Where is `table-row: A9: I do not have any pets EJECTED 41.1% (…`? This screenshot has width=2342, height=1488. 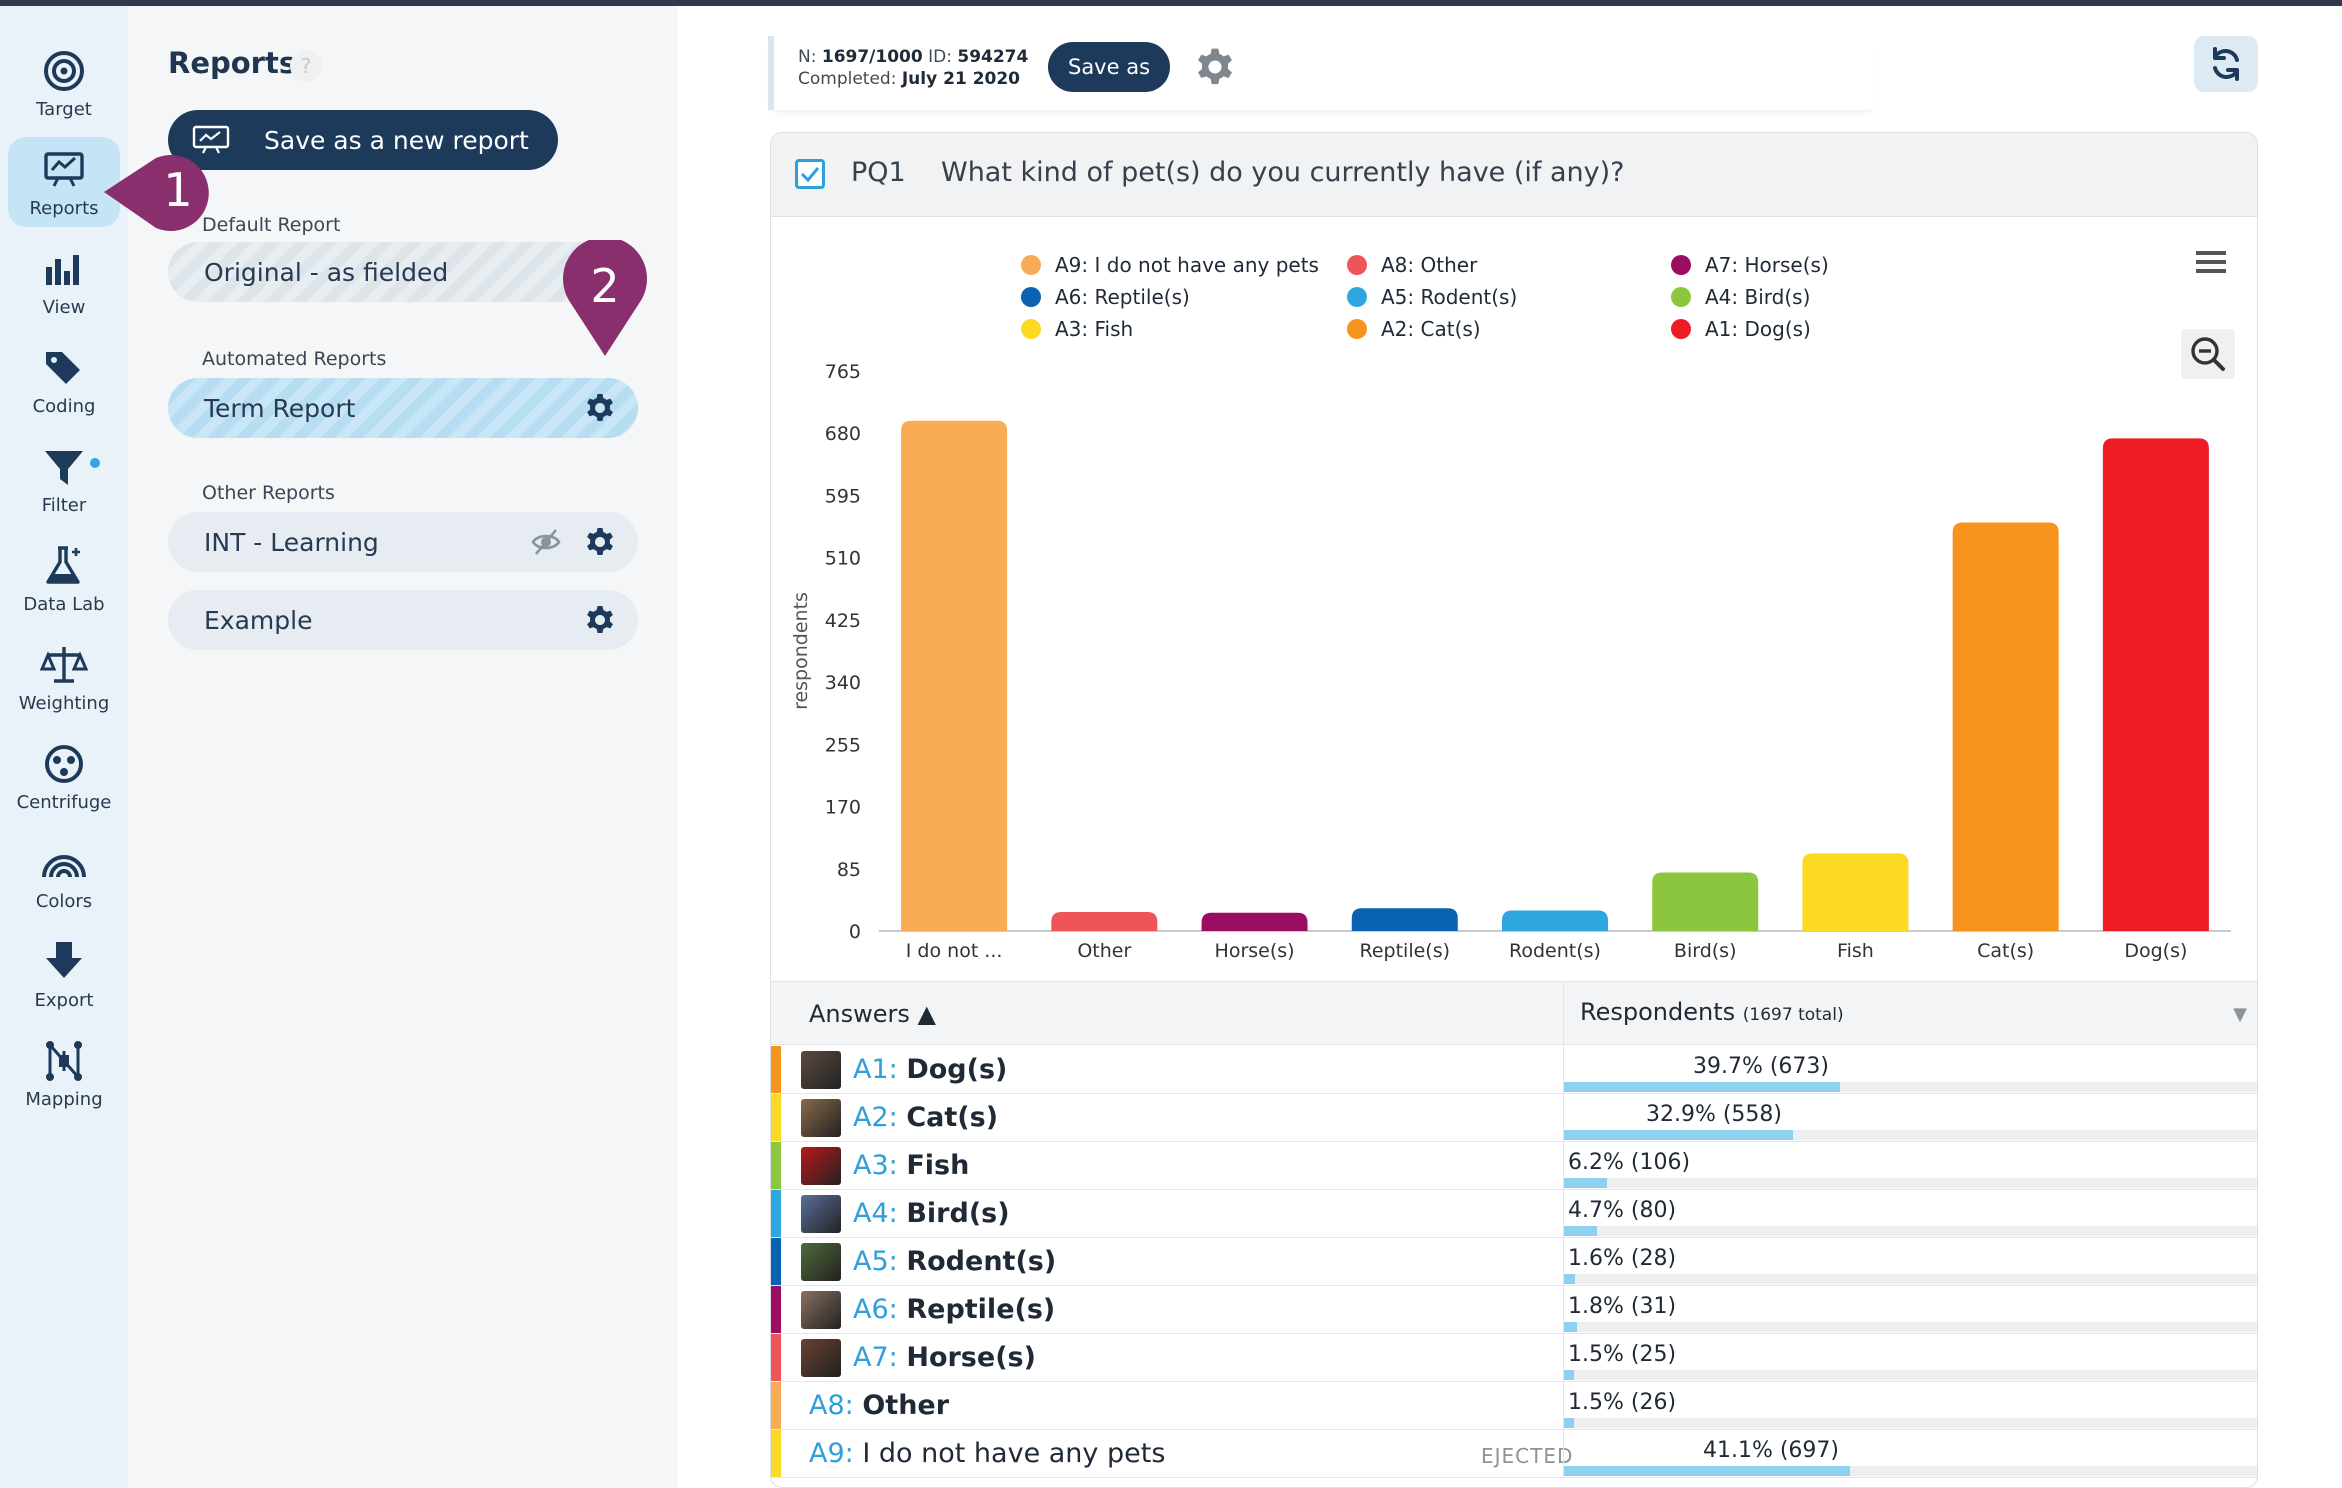
table-row: A9: I do not have any pets EJECTED 41.1% (… is located at coordinates (1514, 1454).